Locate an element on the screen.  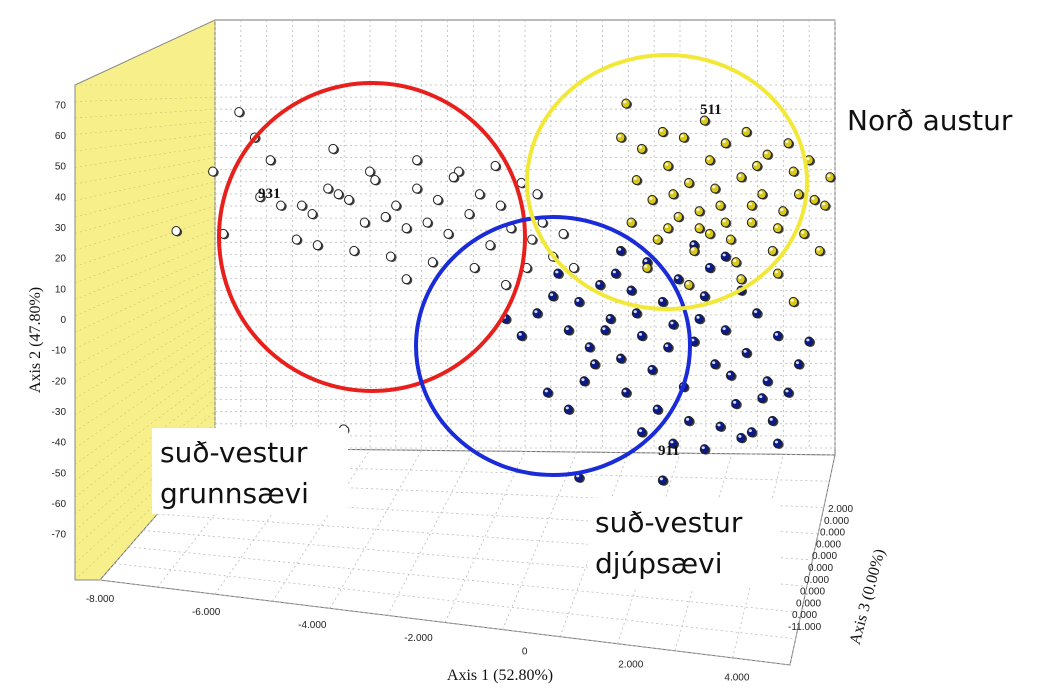
x-tick-label: -8.000 is located at coordinates (100, 599).